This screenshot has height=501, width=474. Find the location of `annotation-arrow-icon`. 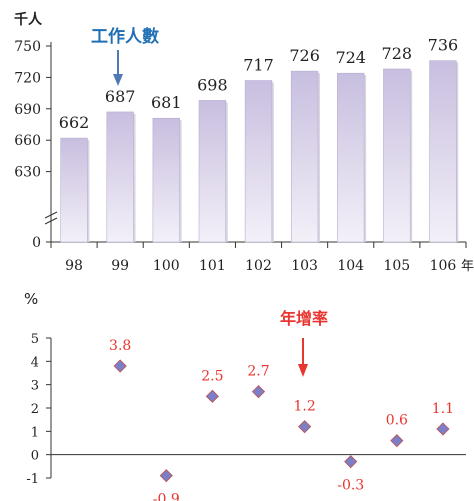

annotation-arrow-icon is located at coordinates (118, 80).